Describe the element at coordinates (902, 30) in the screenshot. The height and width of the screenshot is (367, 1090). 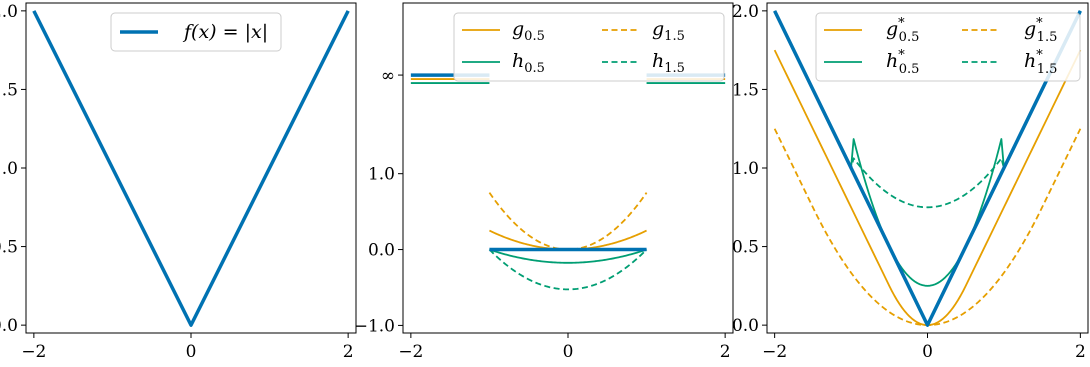
I see `legend-label: g* 0.5` at that location.